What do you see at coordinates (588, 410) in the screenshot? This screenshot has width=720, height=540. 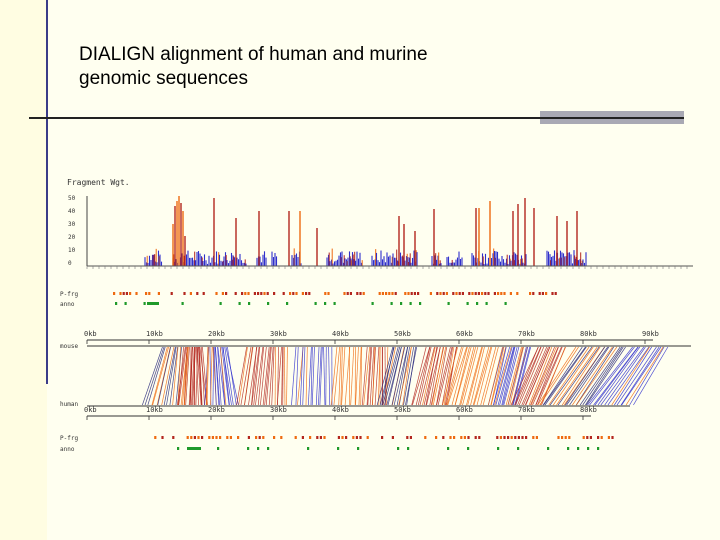 I see `bottom-scale-label: 80kb` at bounding box center [588, 410].